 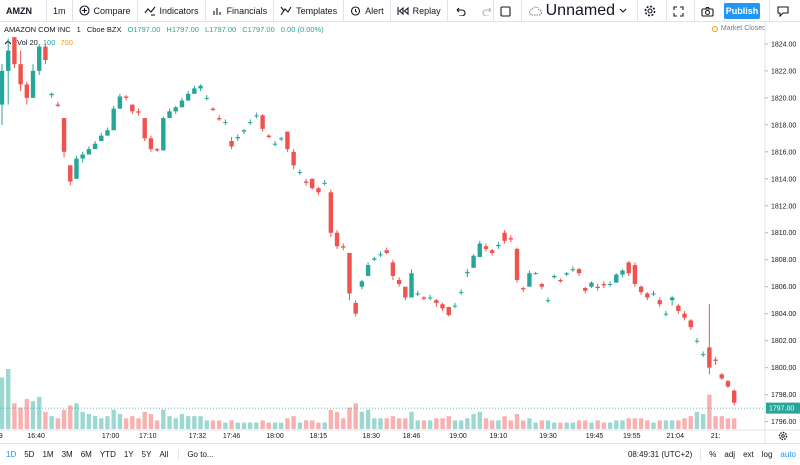 I want to click on indicators-button: Indicators, so click(x=172, y=11).